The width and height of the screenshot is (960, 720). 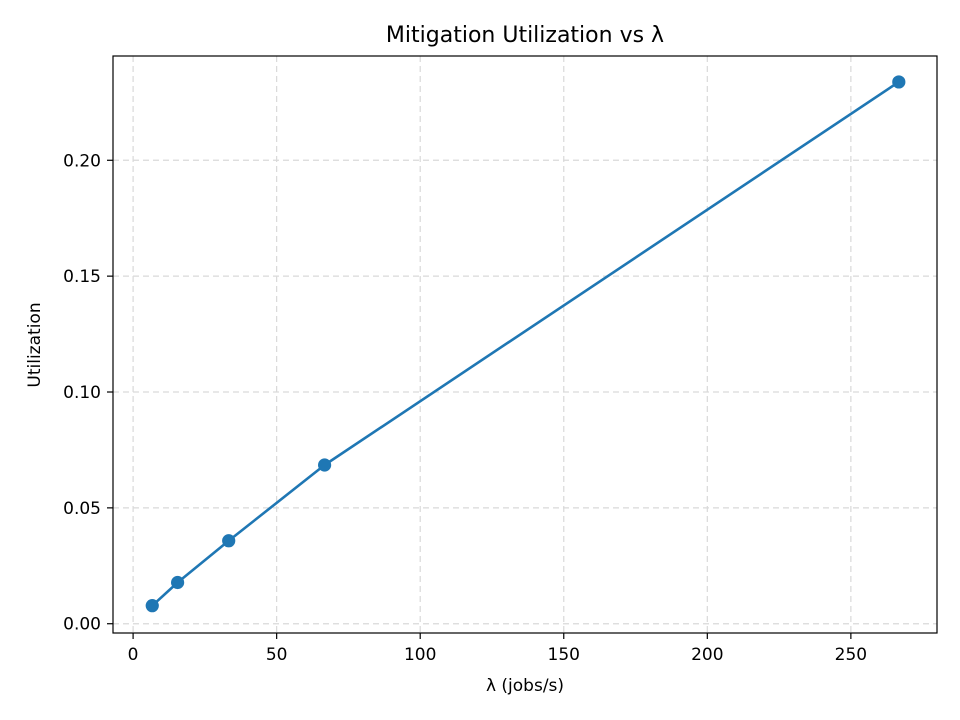 What do you see at coordinates (707, 655) in the screenshot?
I see `x-tick-label: 200` at bounding box center [707, 655].